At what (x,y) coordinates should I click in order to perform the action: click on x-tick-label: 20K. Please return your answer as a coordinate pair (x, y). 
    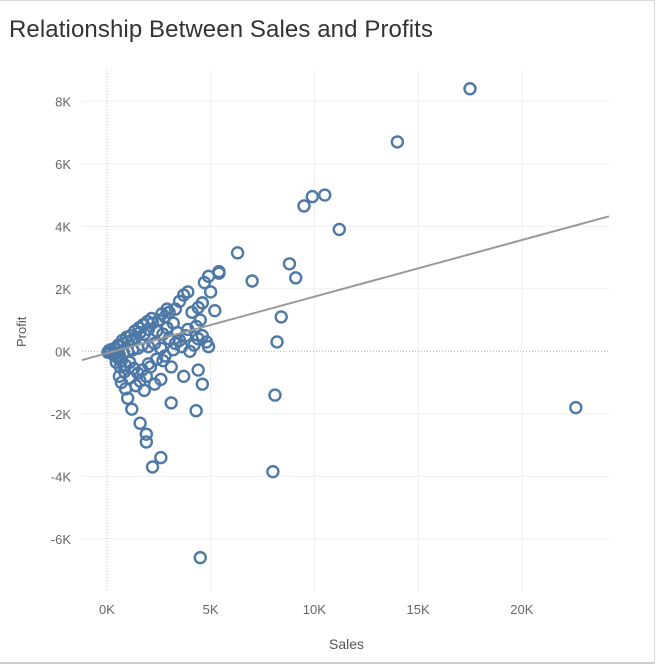
    Looking at the image, I should click on (521, 609).